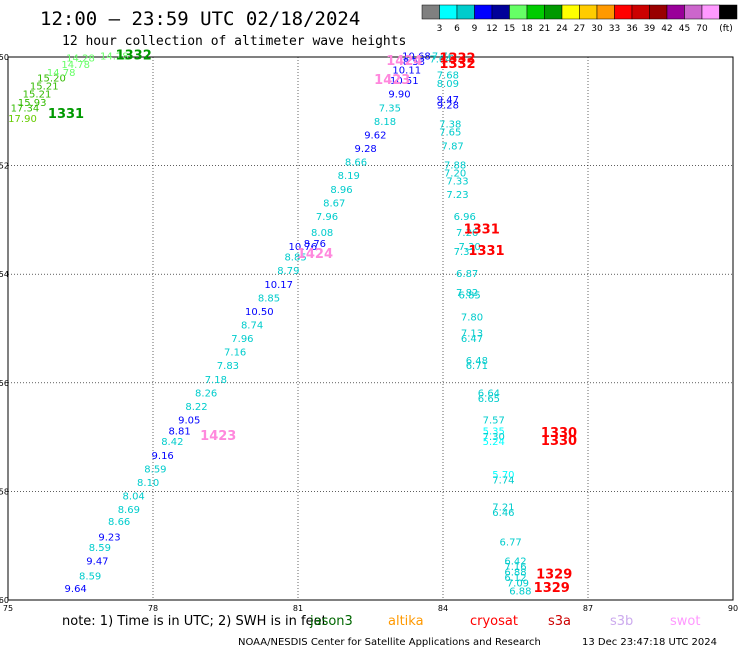 The width and height of the screenshot is (740, 650). Describe the element at coordinates (51, 78) in the screenshot. I see `swh-point: 15.20` at that location.